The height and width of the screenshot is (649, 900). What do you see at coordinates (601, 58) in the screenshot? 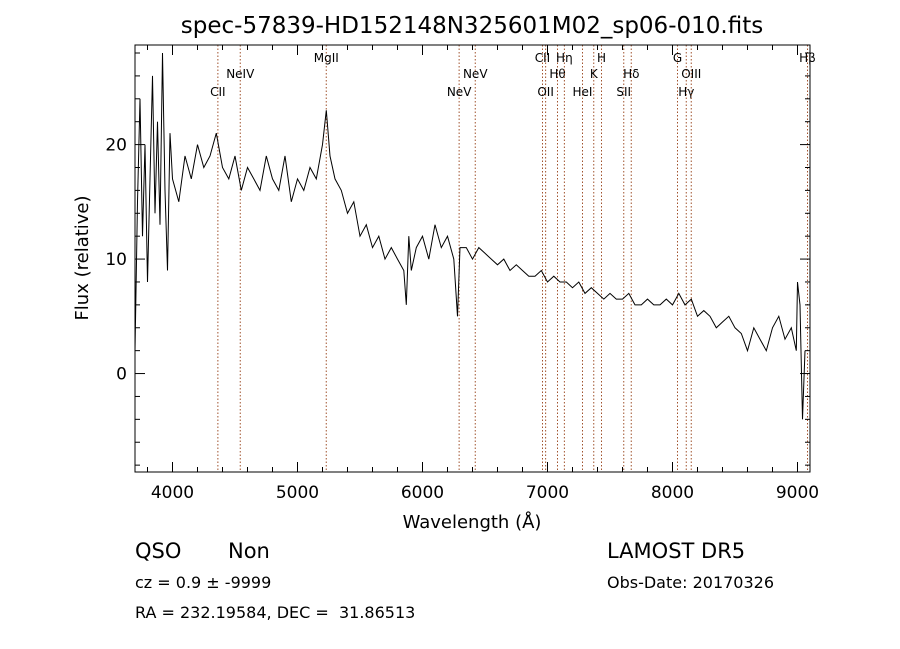
I see `line-marker-label: H` at bounding box center [601, 58].